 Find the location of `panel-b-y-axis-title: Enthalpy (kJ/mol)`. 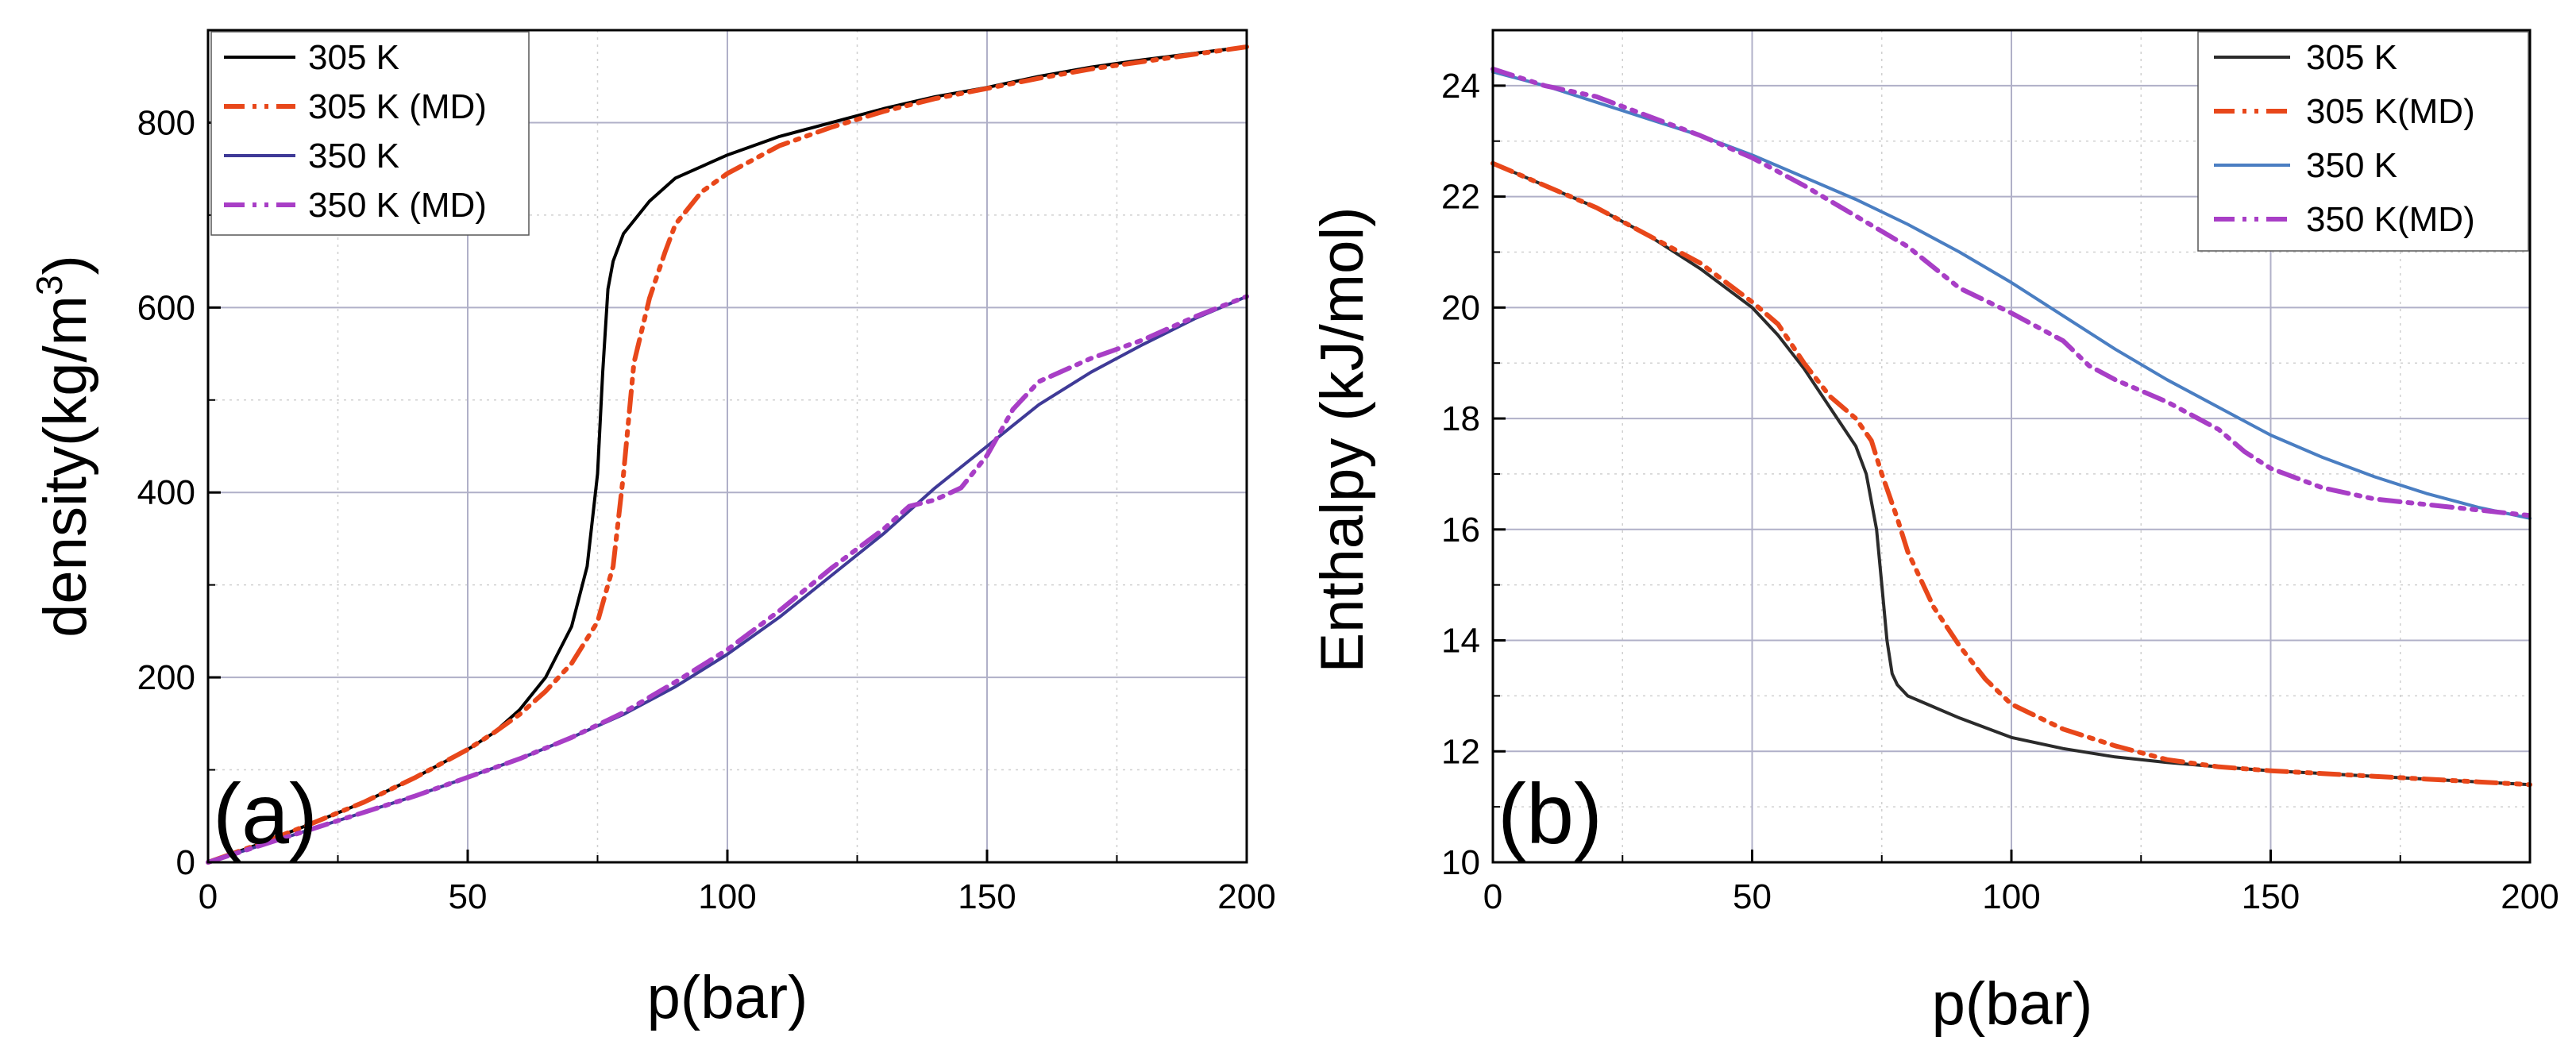

panel-b-y-axis-title: Enthalpy (kJ/mol) is located at coordinates (1342, 440).